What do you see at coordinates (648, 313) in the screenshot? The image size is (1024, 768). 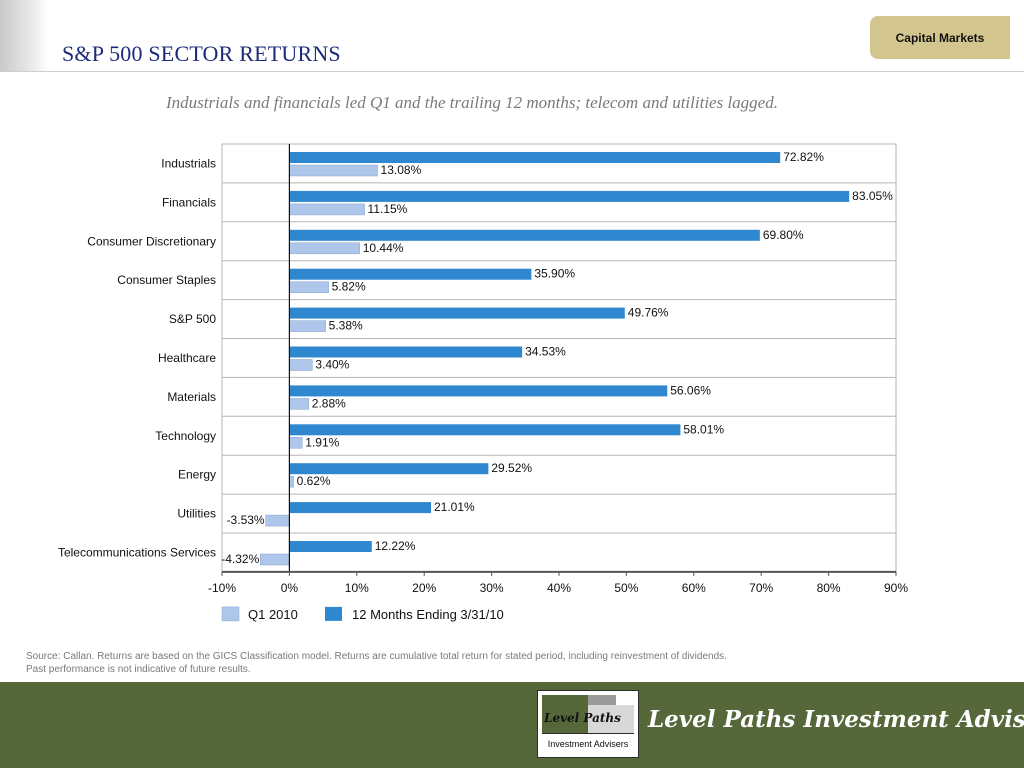 I see `data-label-12-months: 49.76%` at bounding box center [648, 313].